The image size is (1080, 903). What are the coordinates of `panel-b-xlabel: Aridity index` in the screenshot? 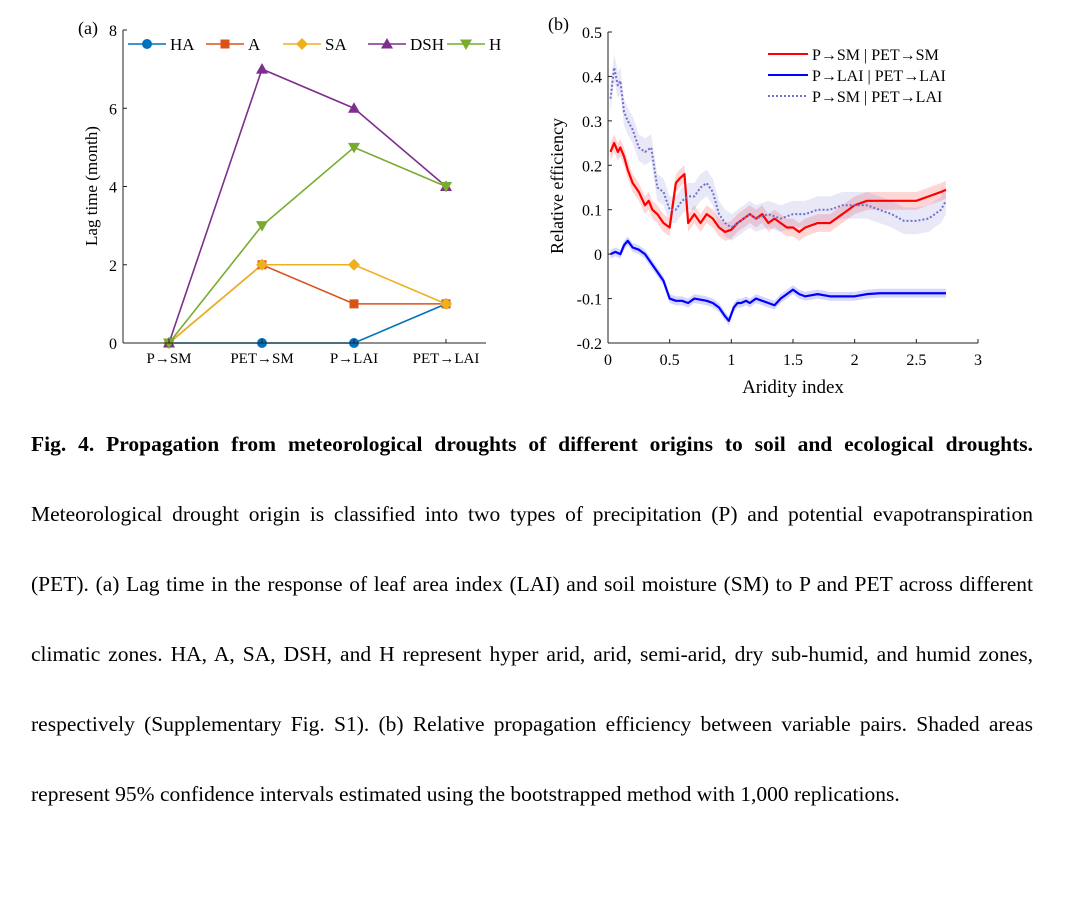 It's located at (793, 387).